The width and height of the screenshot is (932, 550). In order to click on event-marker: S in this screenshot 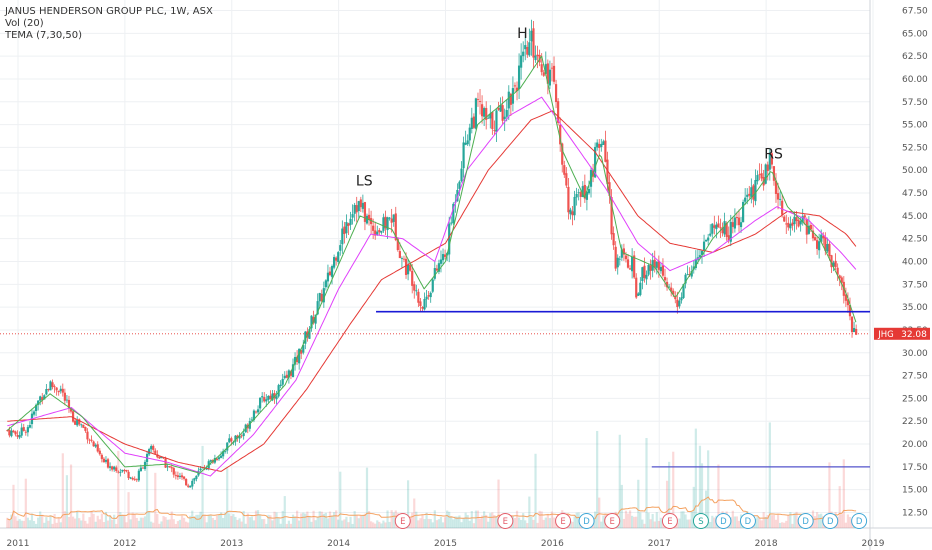, I will do `click(700, 521)`.